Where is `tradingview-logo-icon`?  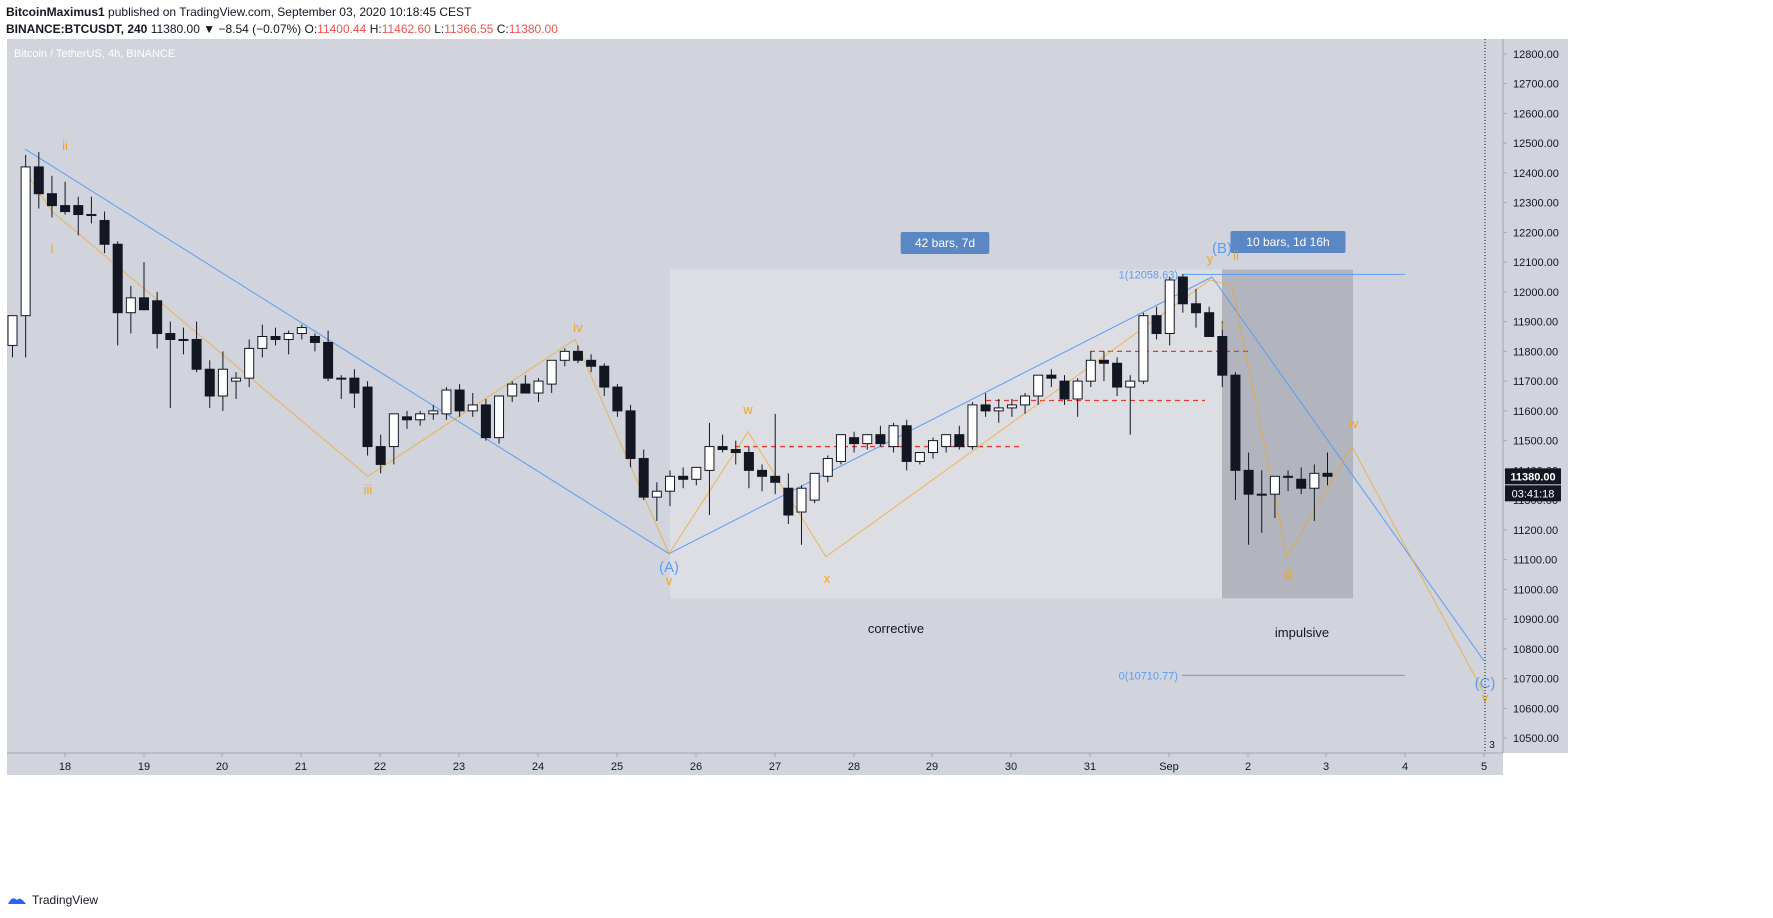 tradingview-logo-icon is located at coordinates (17, 900).